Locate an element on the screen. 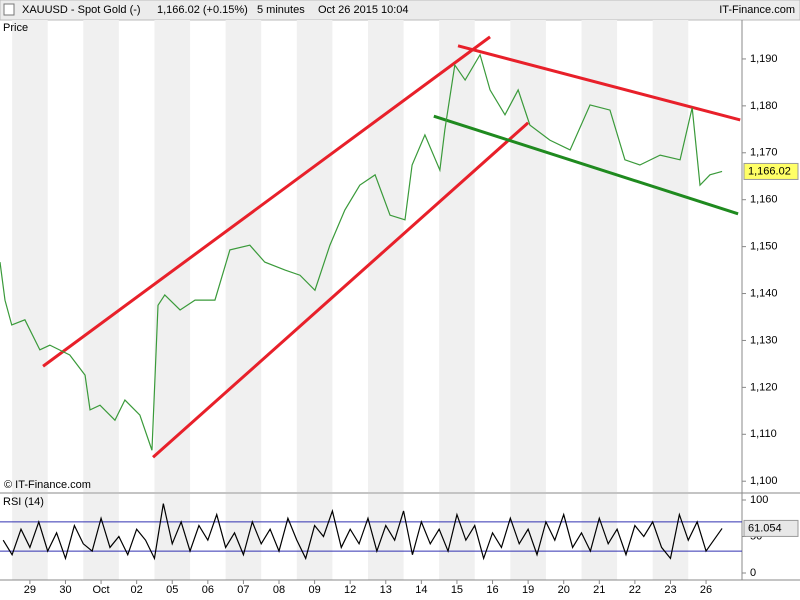 The image size is (800, 600). y-tick-label: 1,120 is located at coordinates (764, 387).